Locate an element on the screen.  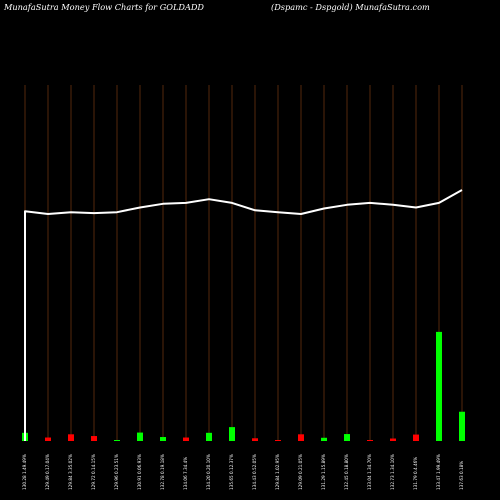
x-tick-label: 129.49 0.17.04% is located at coordinates (47, 472).